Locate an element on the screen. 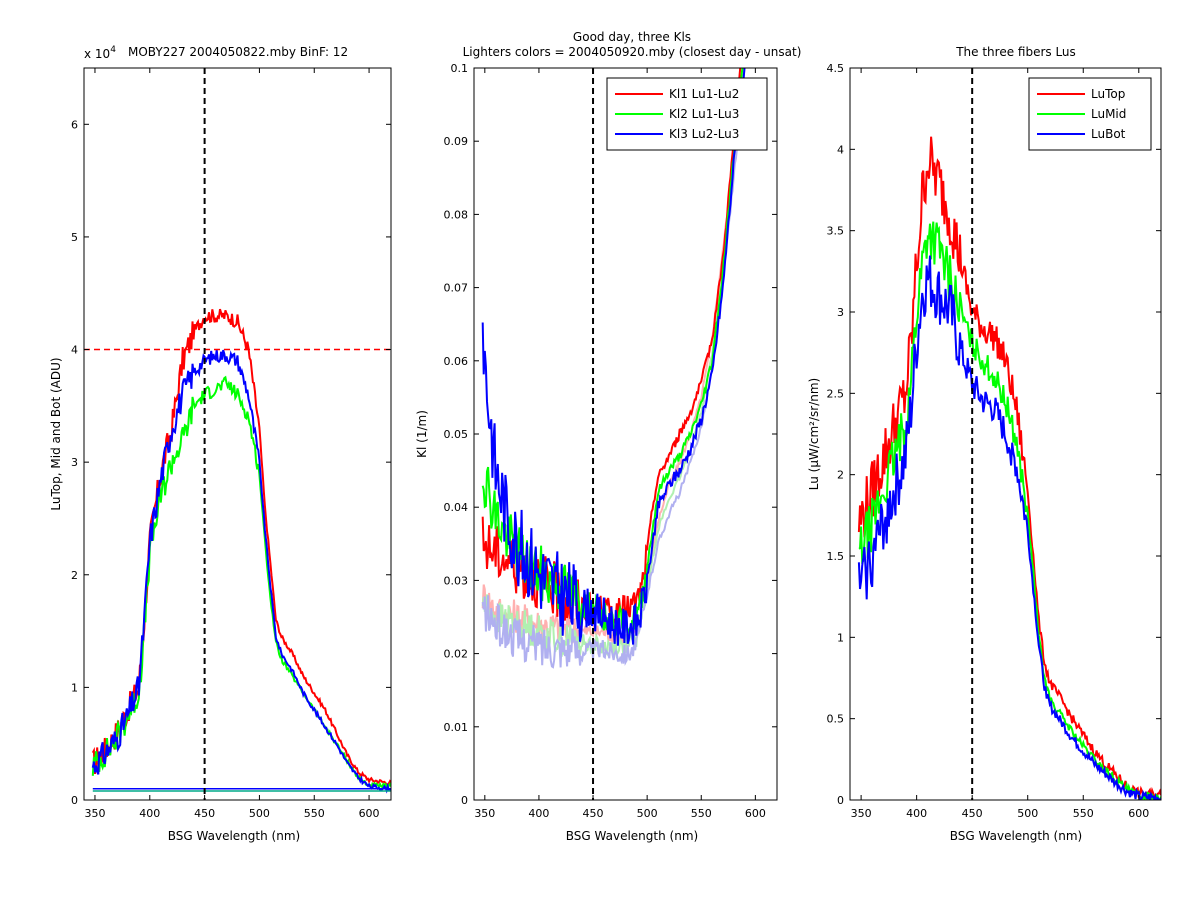 Image resolution: width=1200 pixels, height=900 pixels. middle-legend-label: Kl2 Lu1-Lu3 is located at coordinates (704, 114).